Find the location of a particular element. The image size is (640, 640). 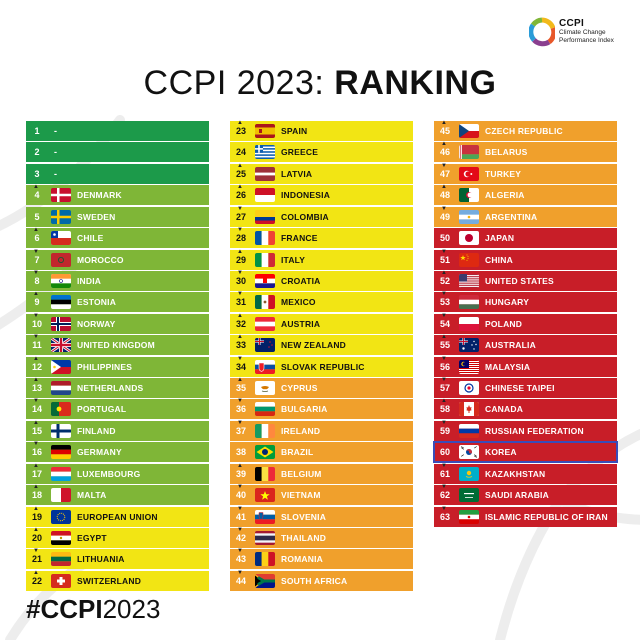

country-name: INDIA is located at coordinates (89, 280).